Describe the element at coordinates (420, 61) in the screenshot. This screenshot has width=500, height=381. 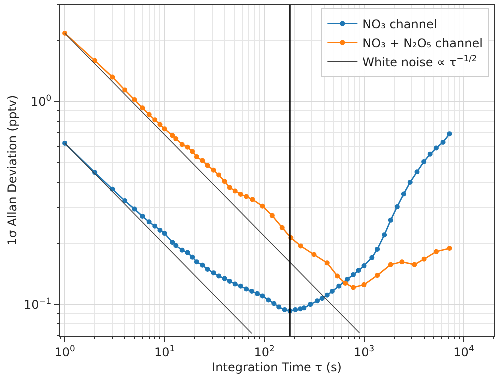
I see `legend-label: White noise ∝ τ$^{−1/2}$` at that location.